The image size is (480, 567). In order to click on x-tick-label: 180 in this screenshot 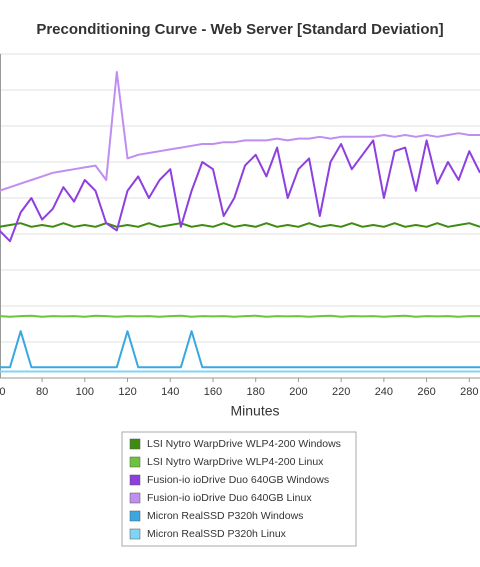, I will do `click(256, 392)`.